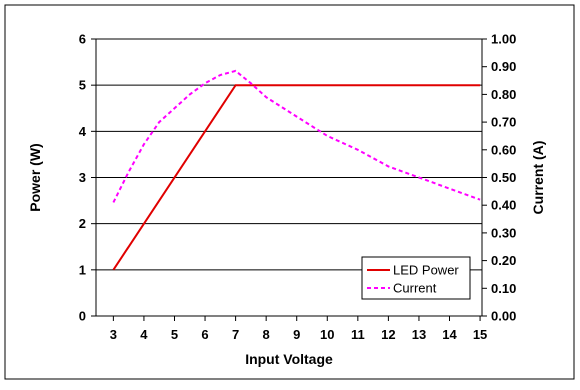 This screenshot has height=390, width=580. What do you see at coordinates (415, 288) in the screenshot?
I see `legend-label-current: Current` at bounding box center [415, 288].